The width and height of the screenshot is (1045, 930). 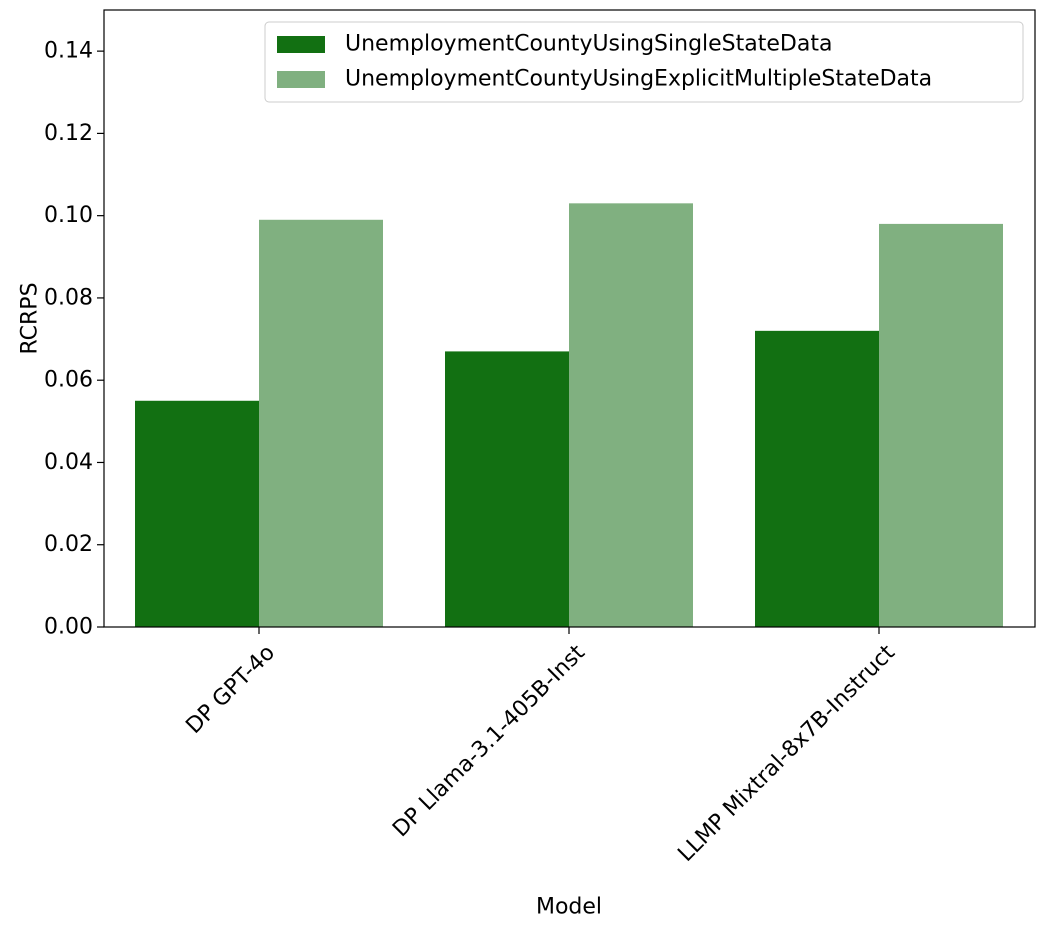 I want to click on x-axis-title: Model, so click(x=569, y=907).